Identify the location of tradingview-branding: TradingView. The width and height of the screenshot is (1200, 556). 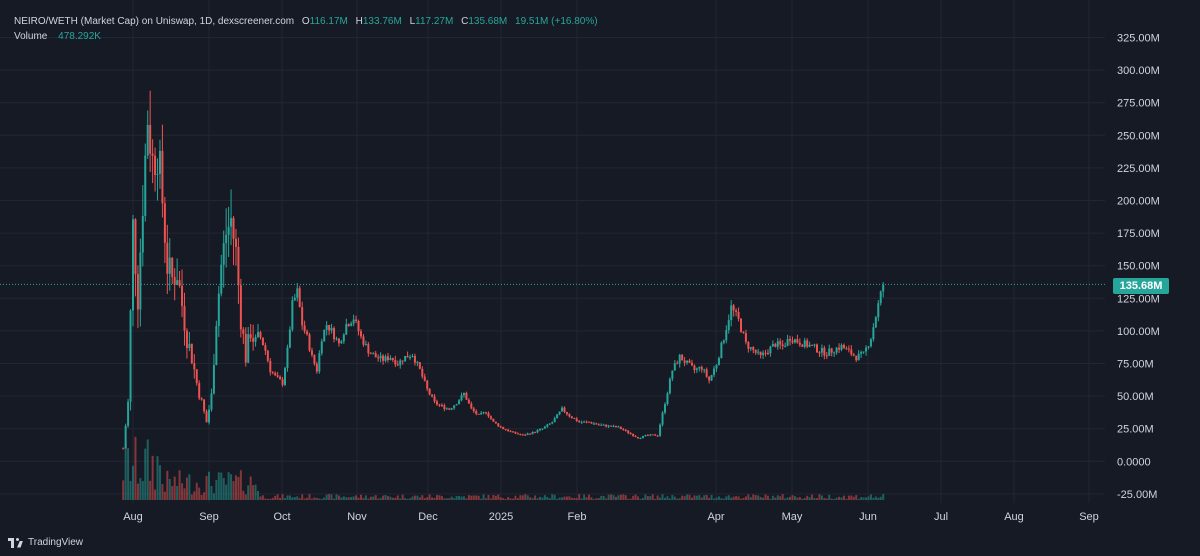
(45, 542).